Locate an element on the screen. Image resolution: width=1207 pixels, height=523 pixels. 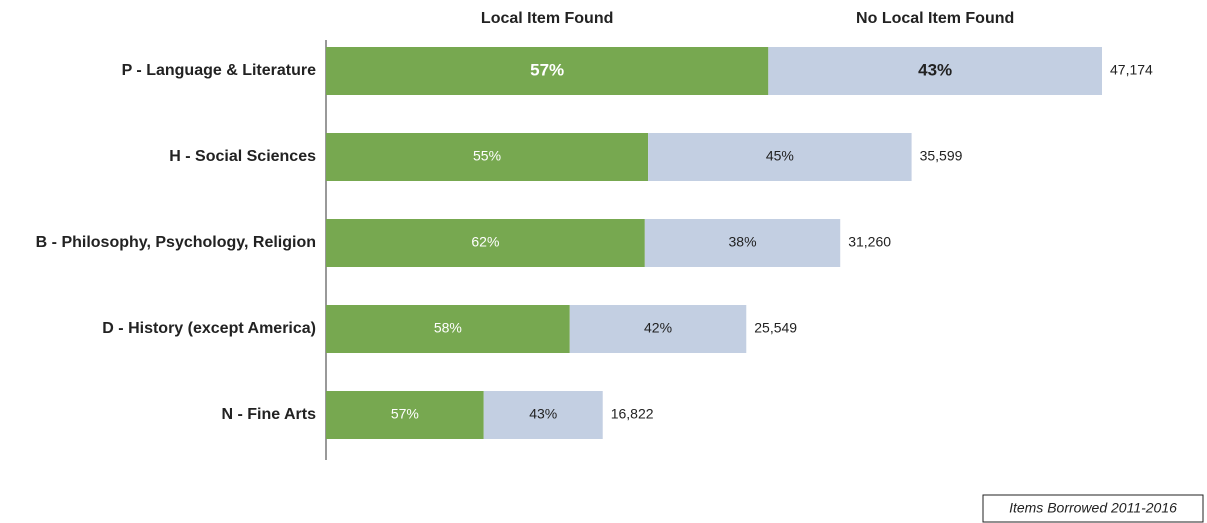
total-label: 35,599 is located at coordinates (941, 156).